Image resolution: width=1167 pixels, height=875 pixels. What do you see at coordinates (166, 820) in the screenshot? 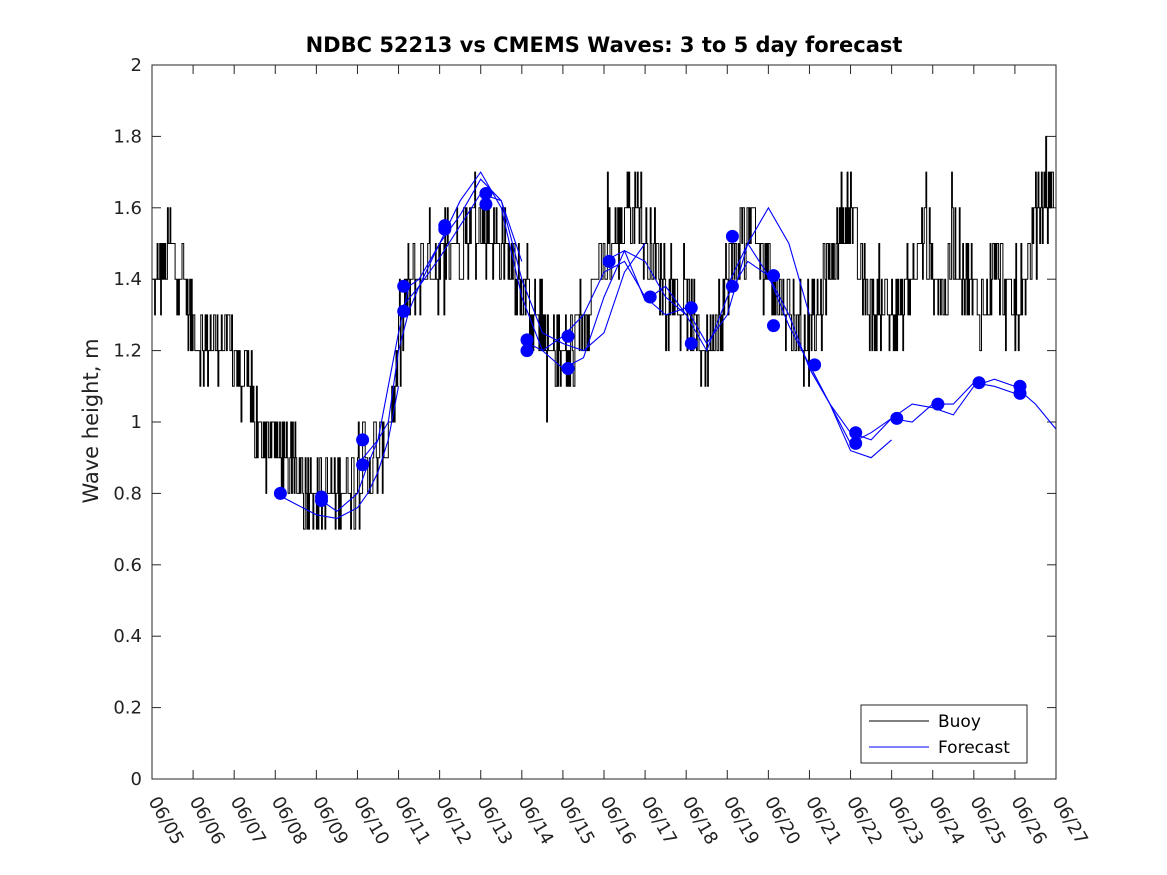
I see `x-tick-label: 06/05` at bounding box center [166, 820].